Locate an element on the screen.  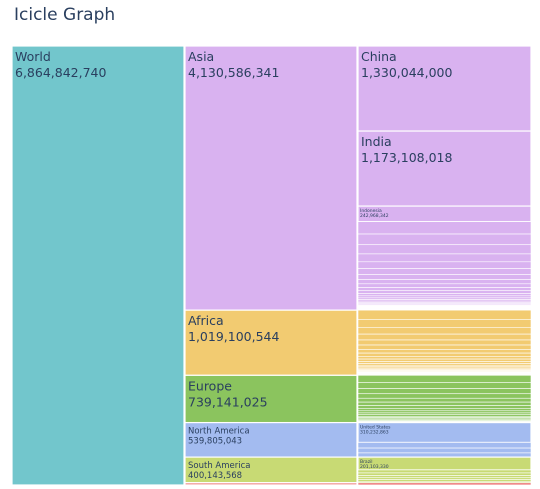
country-node-oceania-all is located at coordinates (444, 484).